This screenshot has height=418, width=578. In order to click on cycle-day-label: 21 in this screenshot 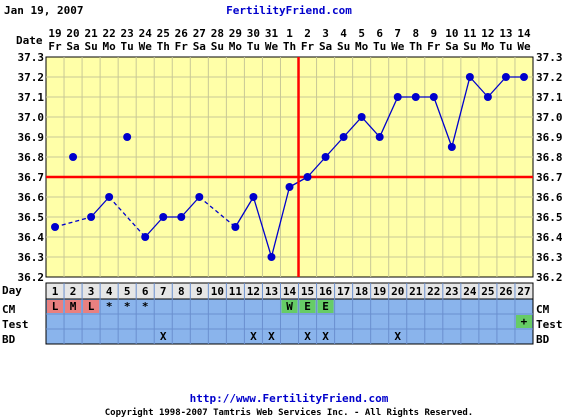, I will do `click(416, 291)`.